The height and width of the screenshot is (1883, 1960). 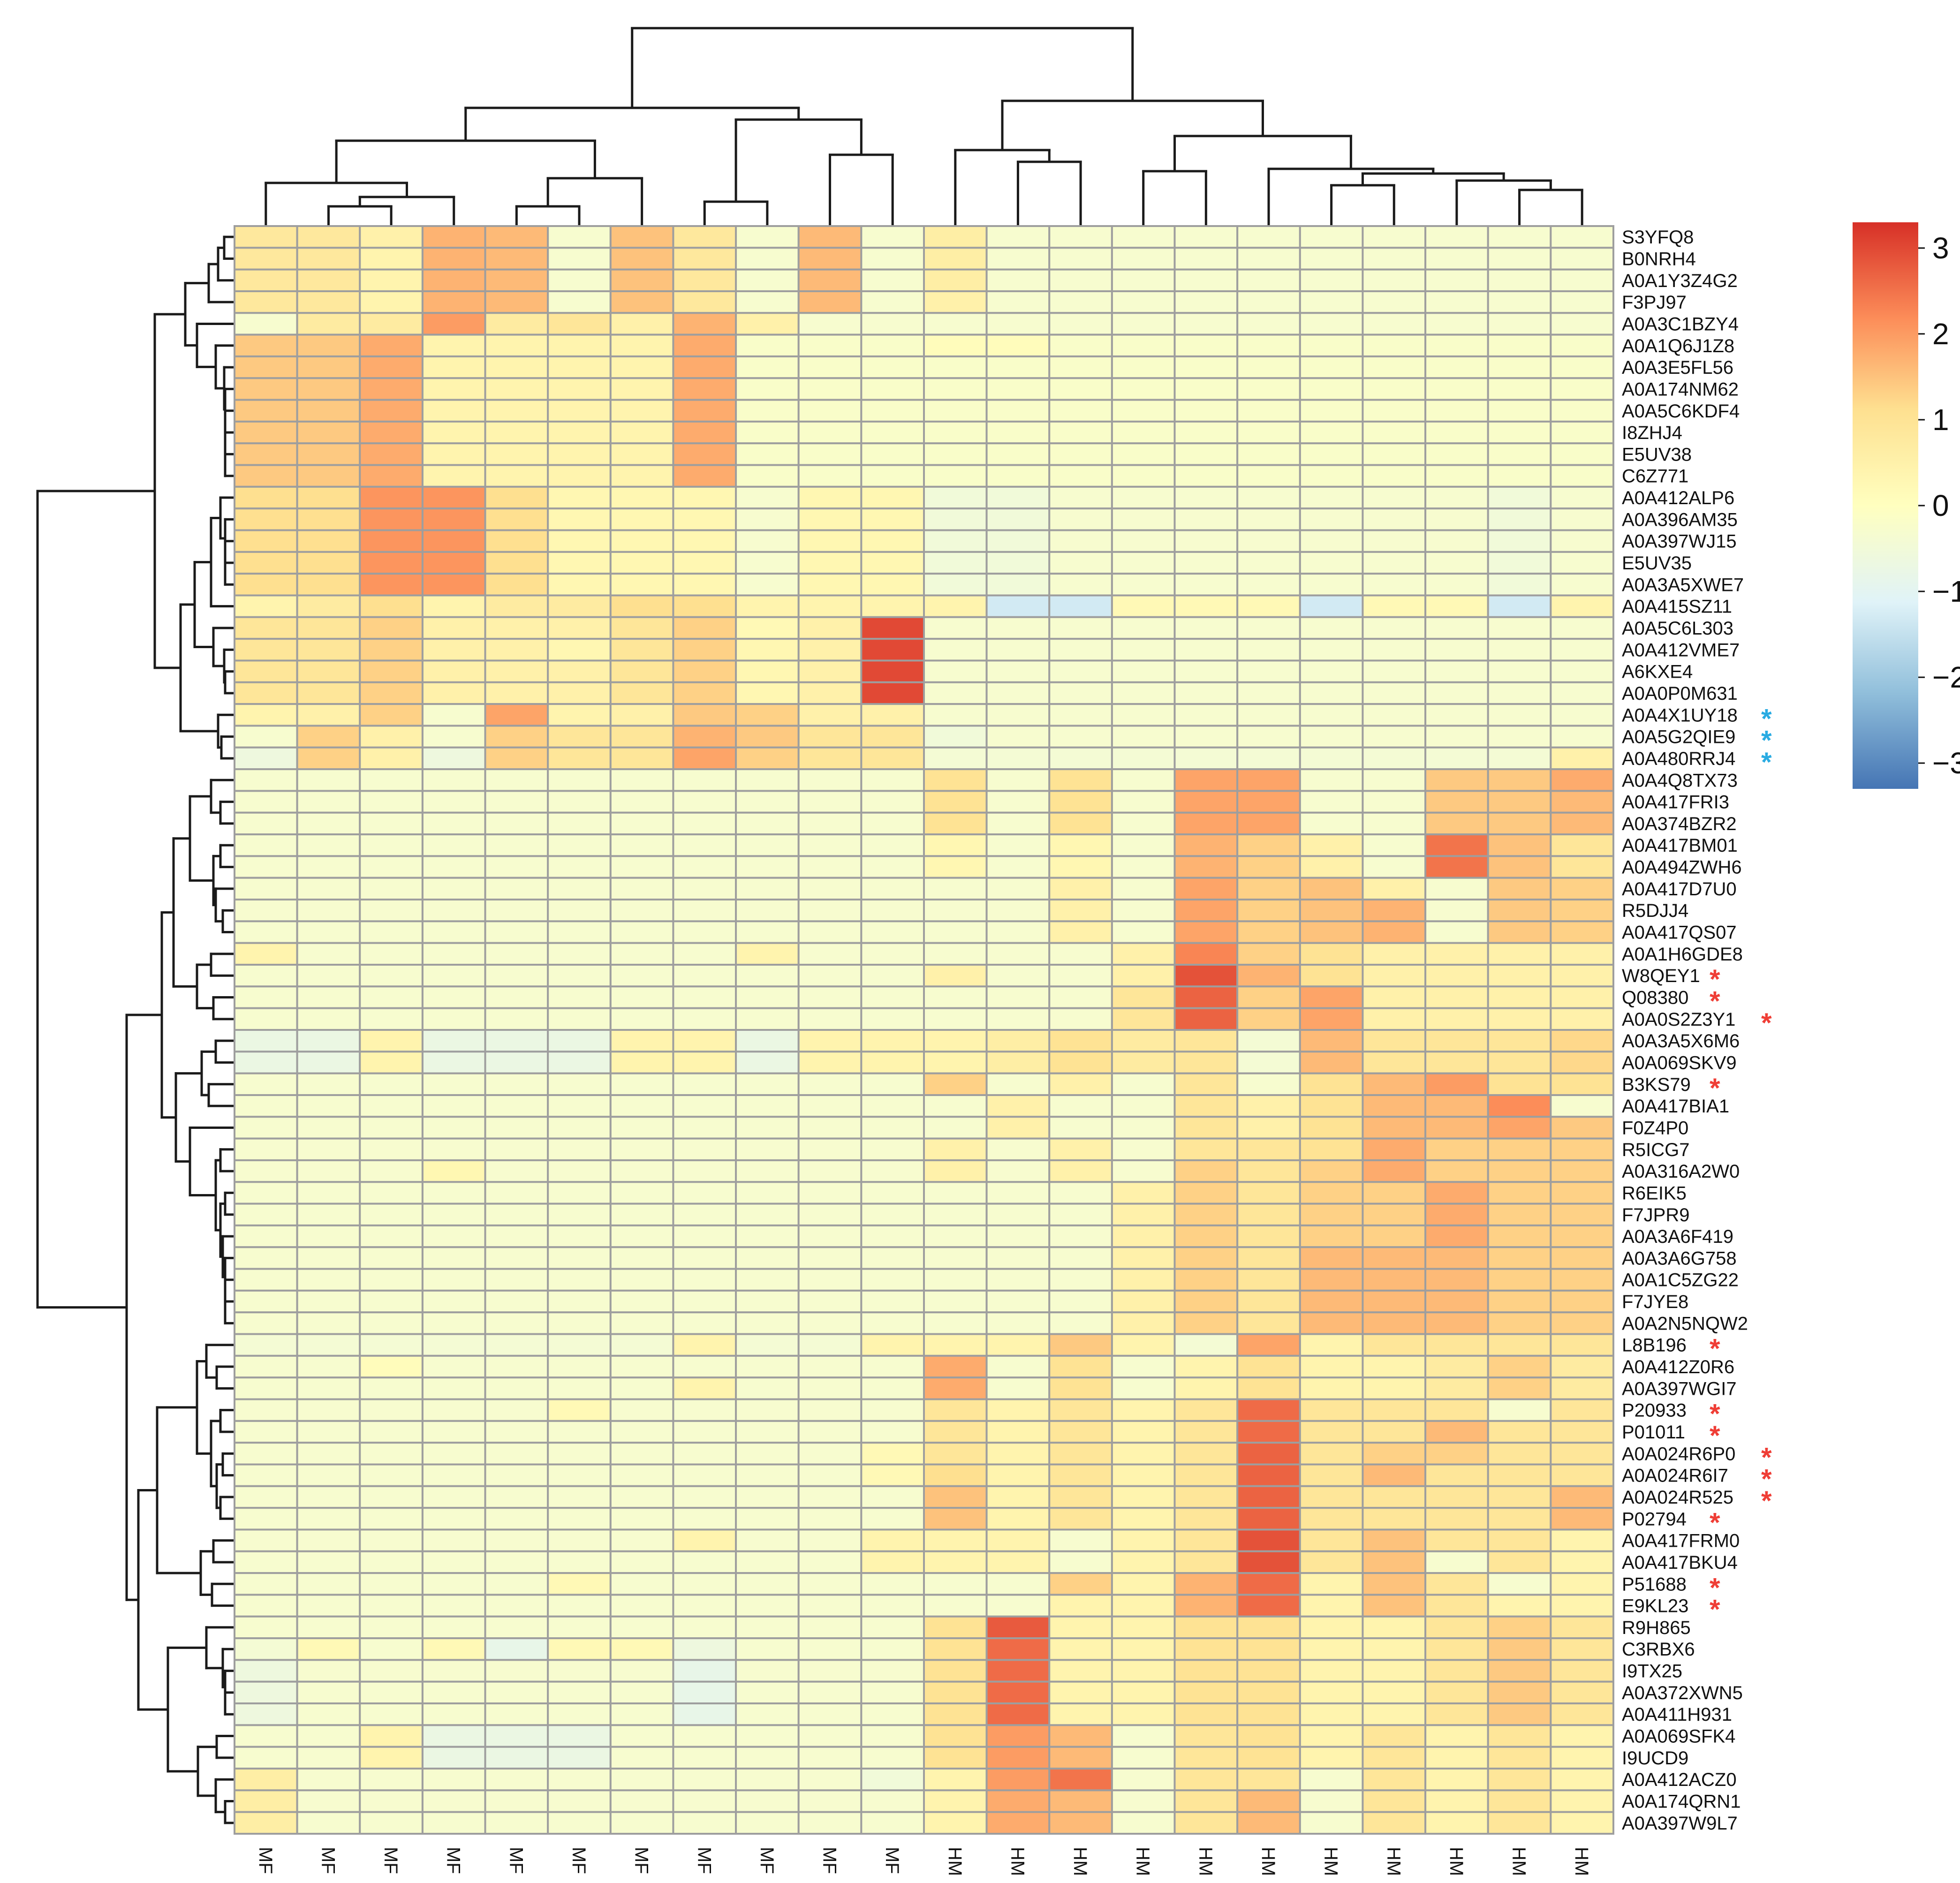 I want to click on row-label: A0A494ZWH6, so click(x=1682, y=867).